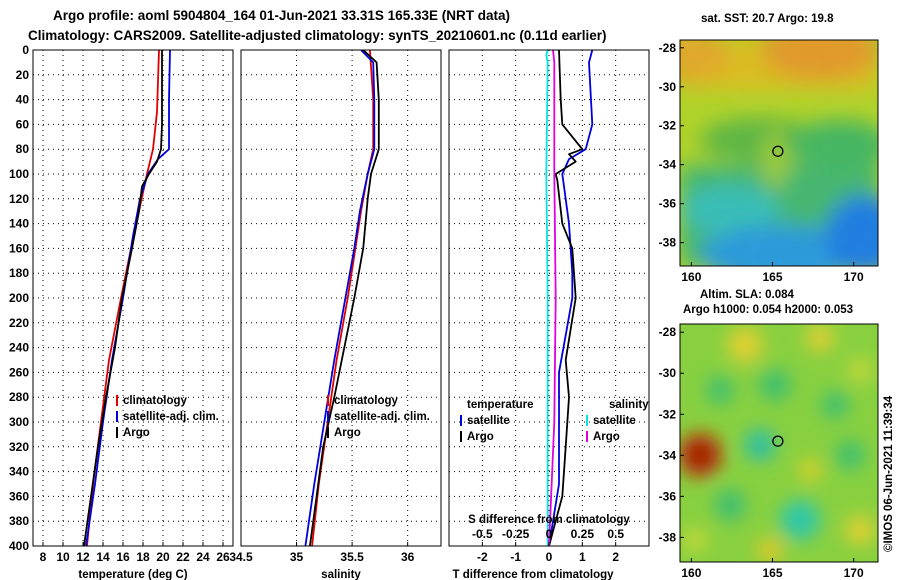  What do you see at coordinates (43, 557) in the screenshot?
I see `x-tick-label: 8` at bounding box center [43, 557].